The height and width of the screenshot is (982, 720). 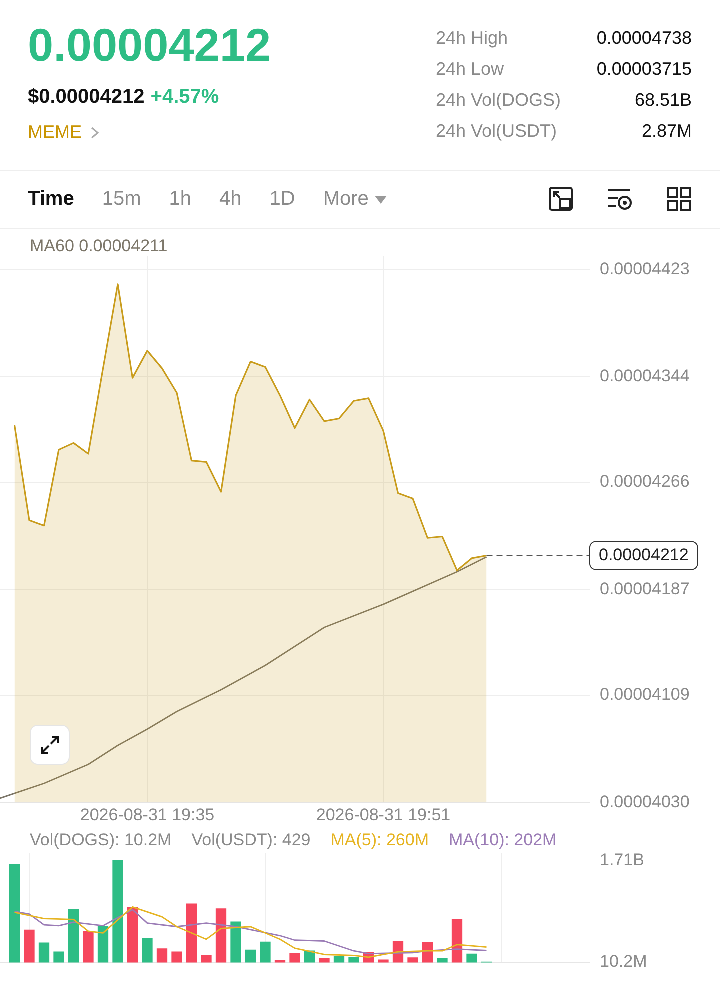 I want to click on text: 24h Vol(DOGS), so click(x=499, y=101).